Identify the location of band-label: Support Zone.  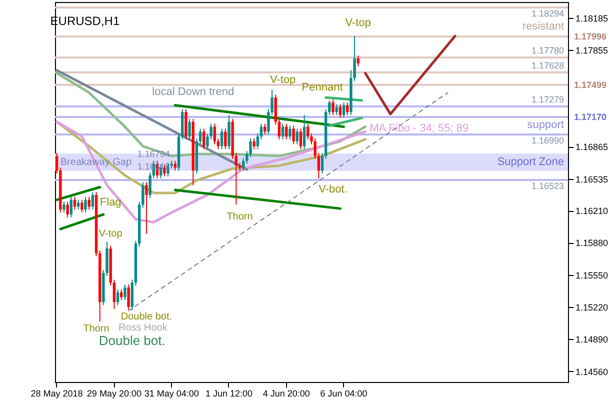
(530, 162).